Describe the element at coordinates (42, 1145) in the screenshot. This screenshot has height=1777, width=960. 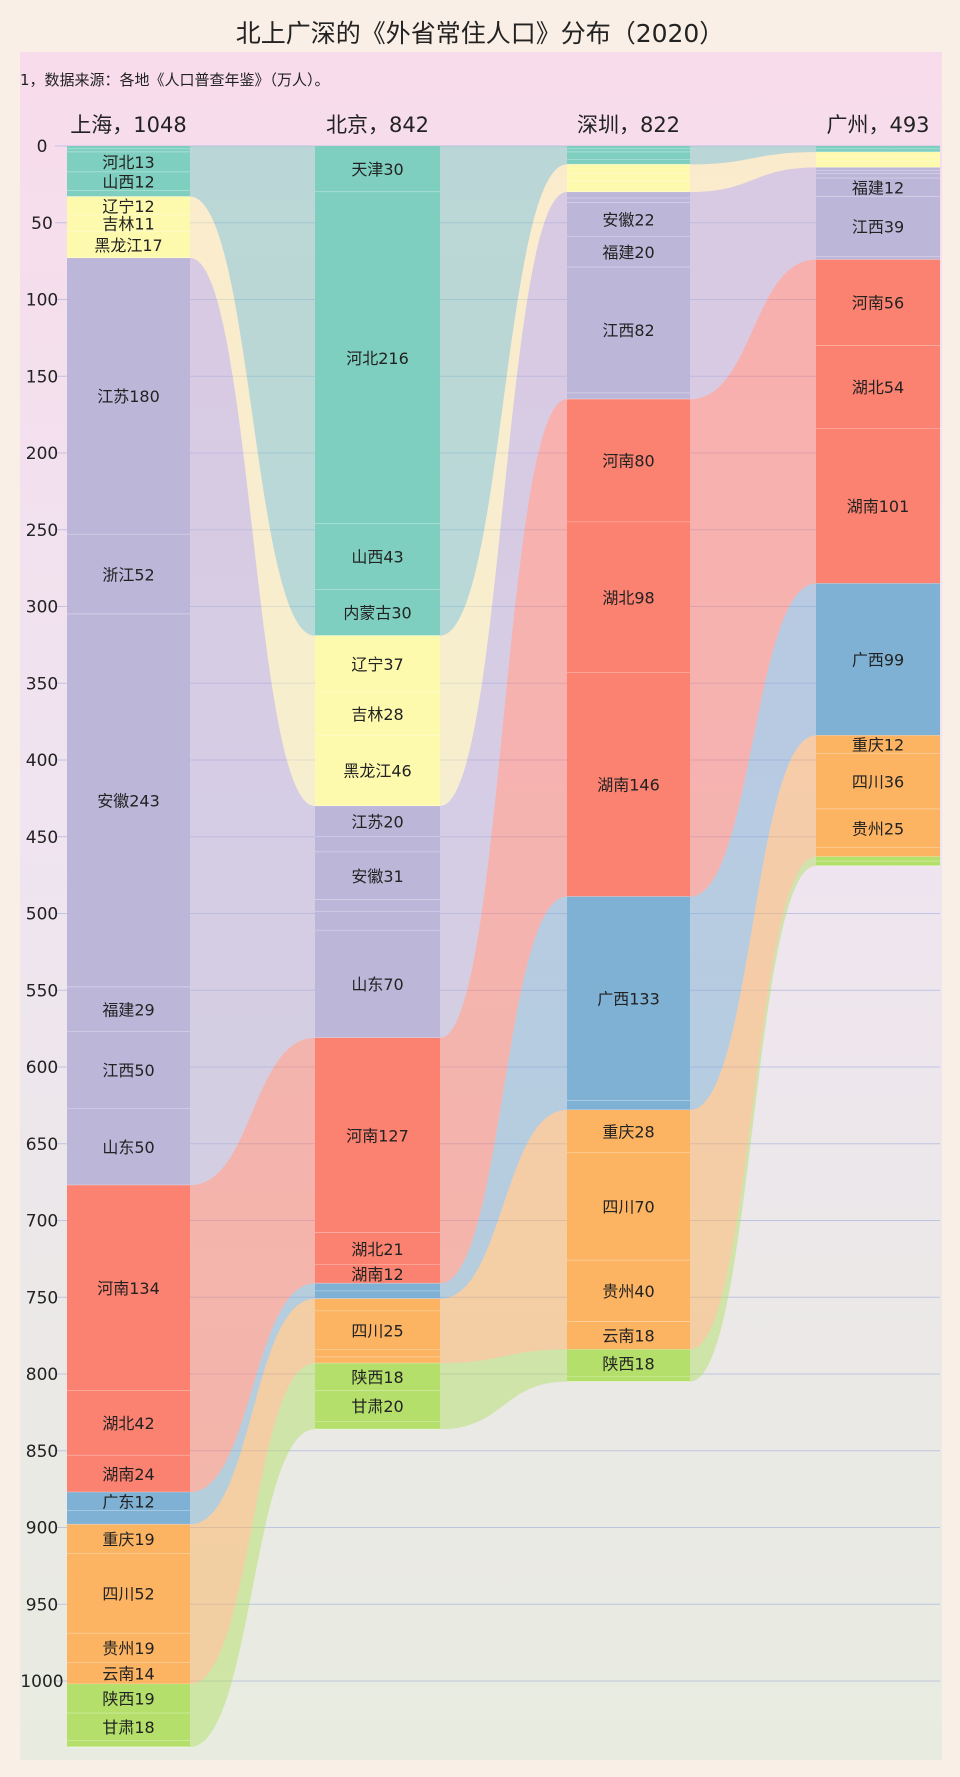
I see `y-tick-label: 650` at that location.